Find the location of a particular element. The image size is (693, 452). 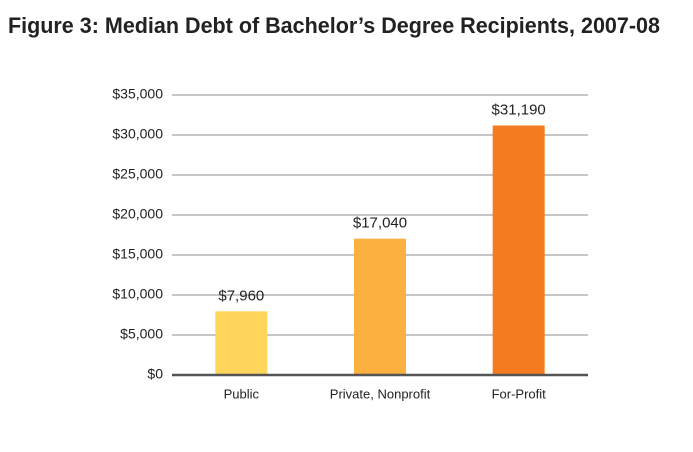

y-tick-label: $10,000 is located at coordinates (137, 294).